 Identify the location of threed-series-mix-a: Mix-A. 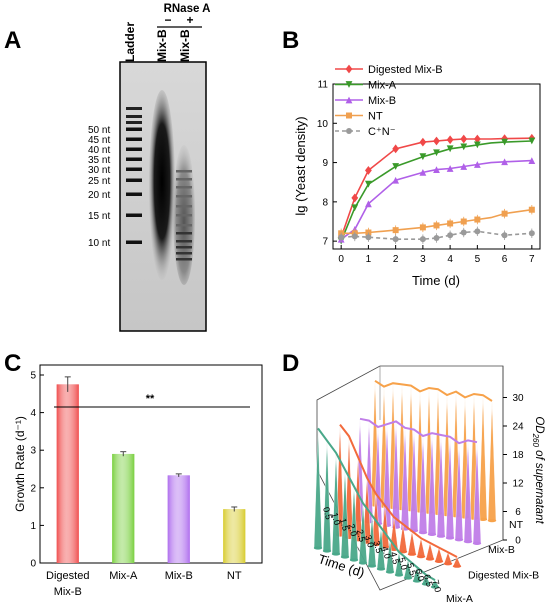
(393, 515).